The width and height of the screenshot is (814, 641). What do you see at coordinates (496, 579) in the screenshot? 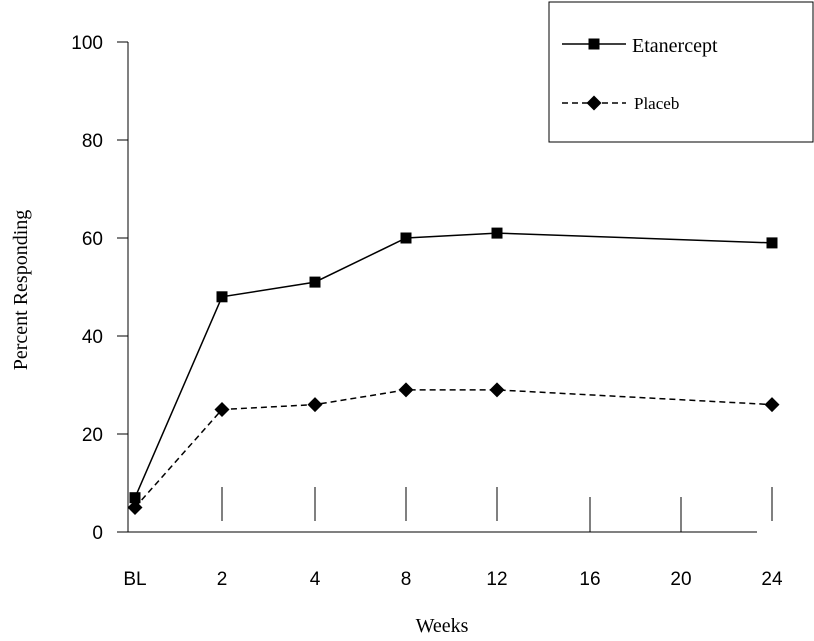
I see `x-tick-label: 12` at bounding box center [496, 579].